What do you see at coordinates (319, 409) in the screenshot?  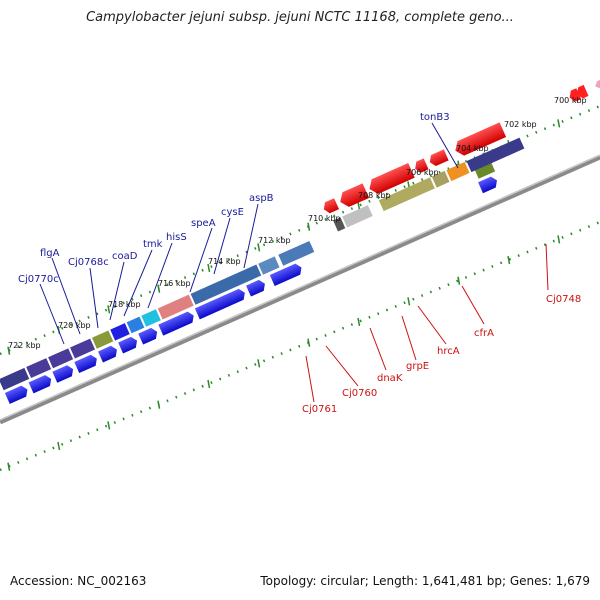 I see `gene-label-Cj0761: Cj0761` at bounding box center [319, 409].